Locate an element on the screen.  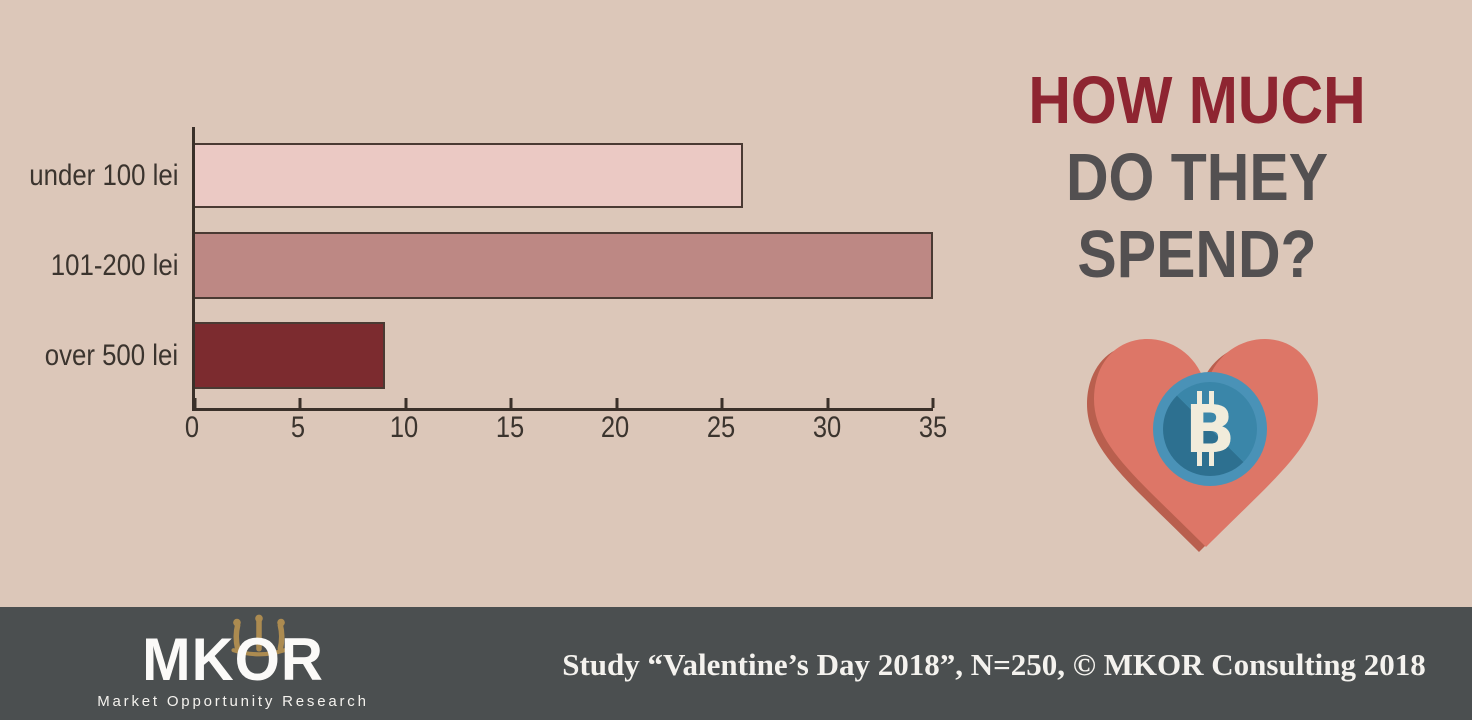
title-line-2: DO THEY is located at coordinates (1197, 177).